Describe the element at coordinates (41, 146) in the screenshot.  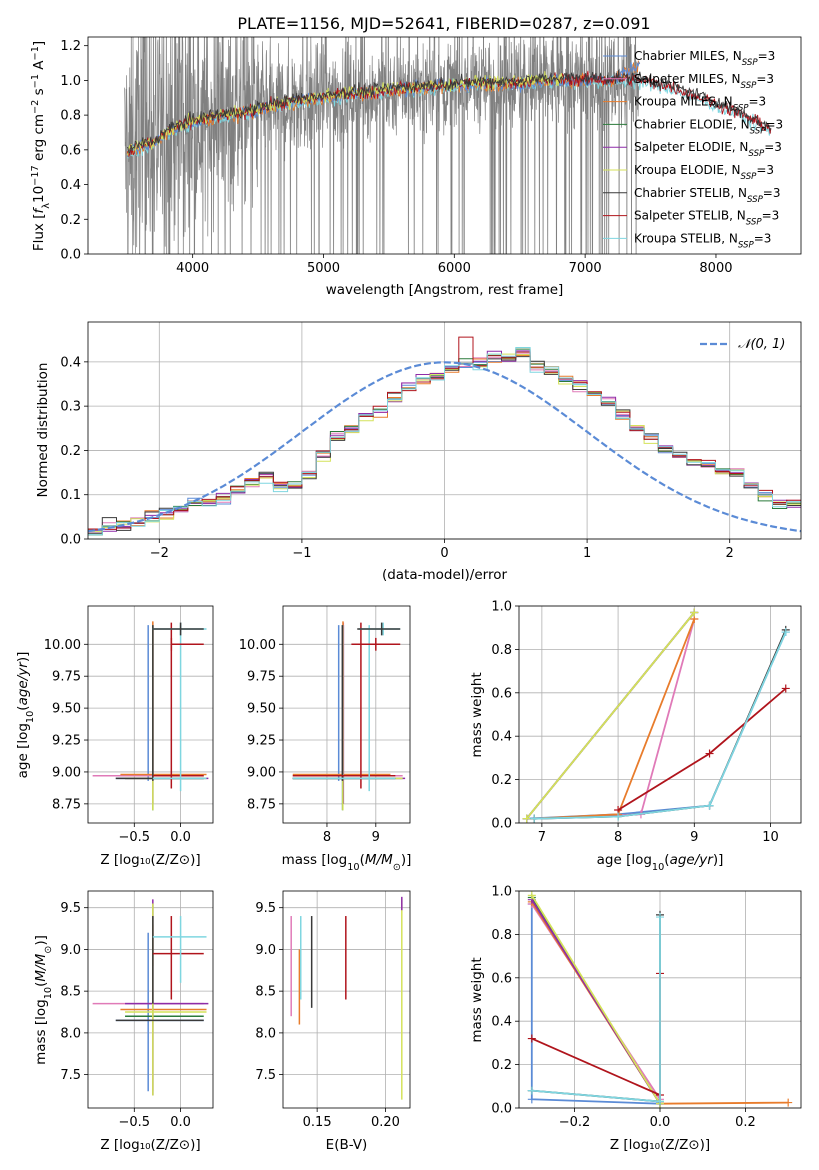
I see `y-axis-label: Flux [fλ10−17 erg cm−2 s−1 A−1]` at that location.